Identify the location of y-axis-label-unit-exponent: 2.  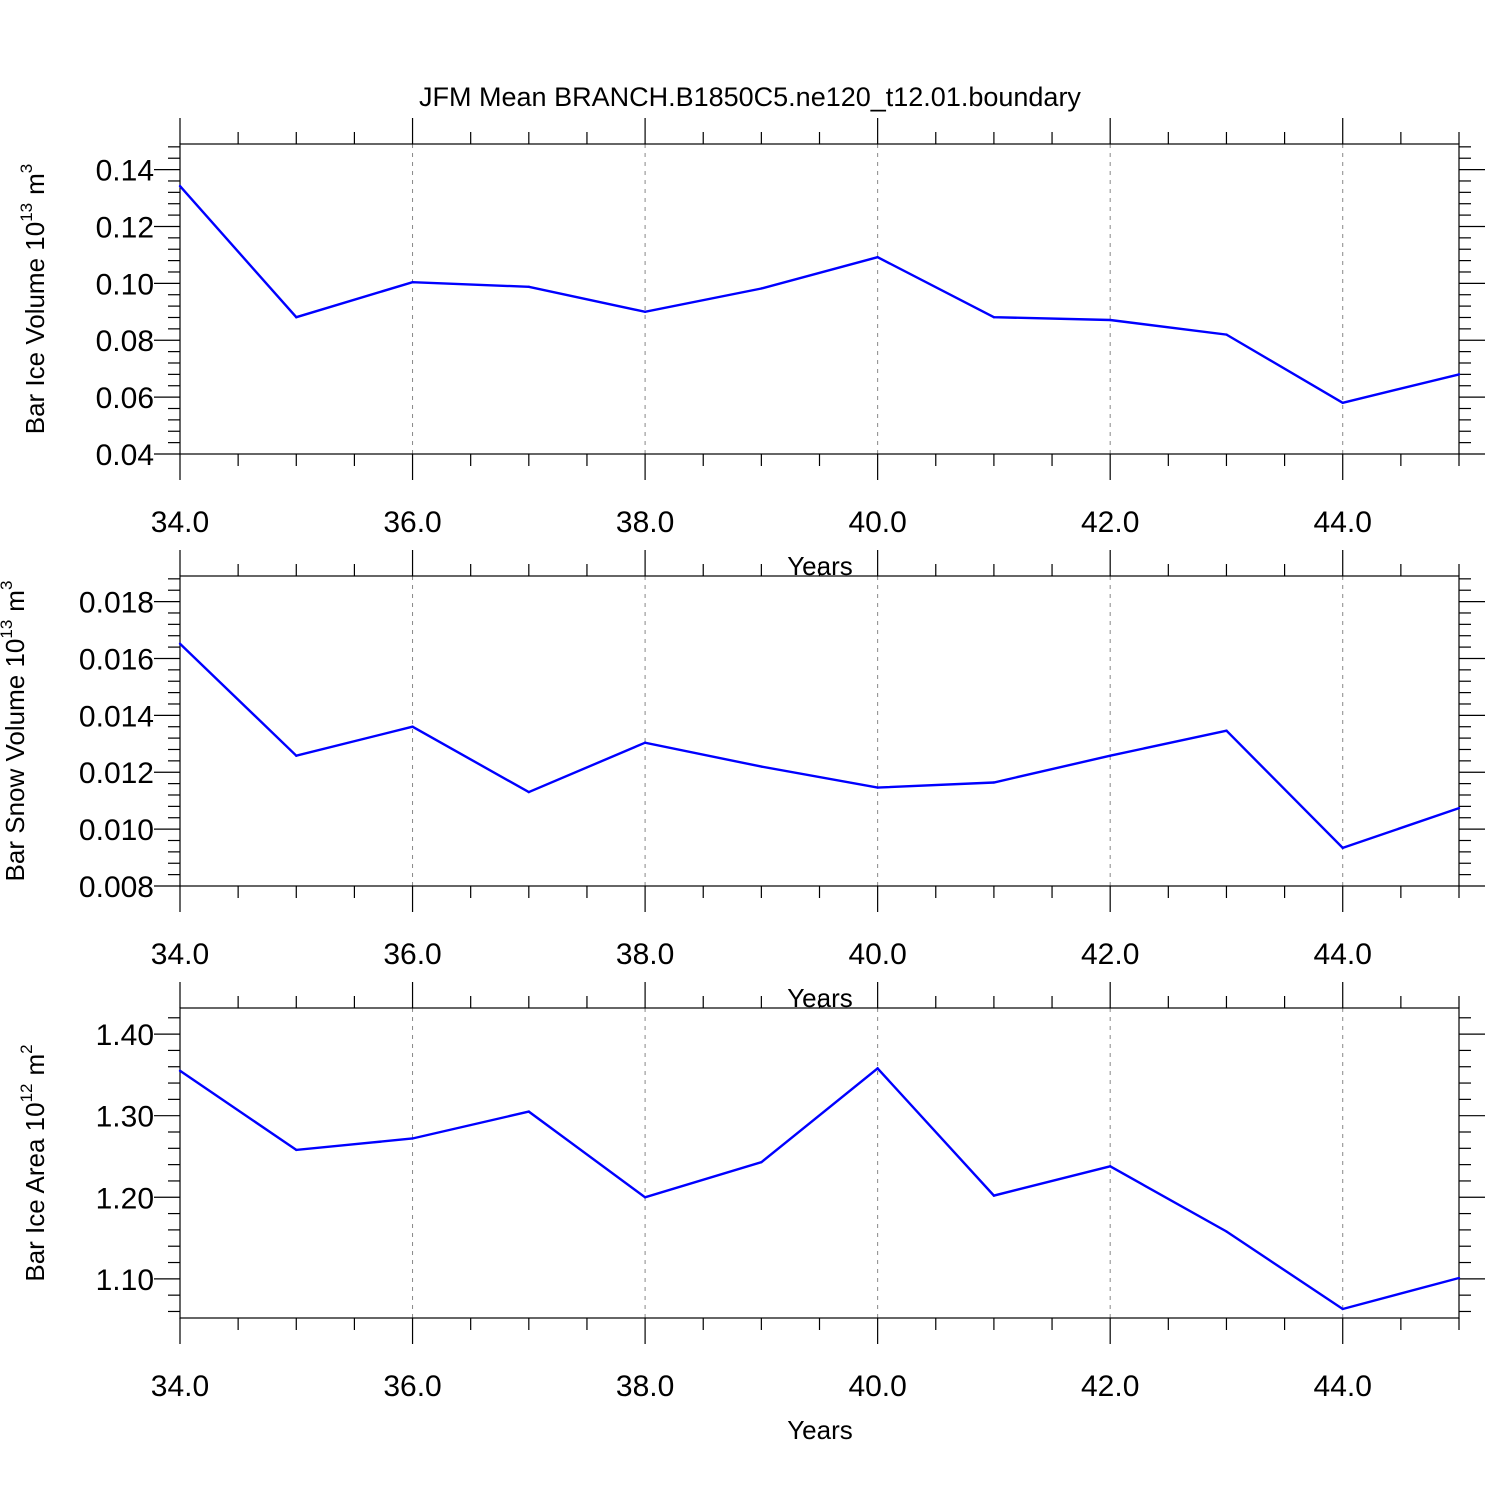
(26, 1048).